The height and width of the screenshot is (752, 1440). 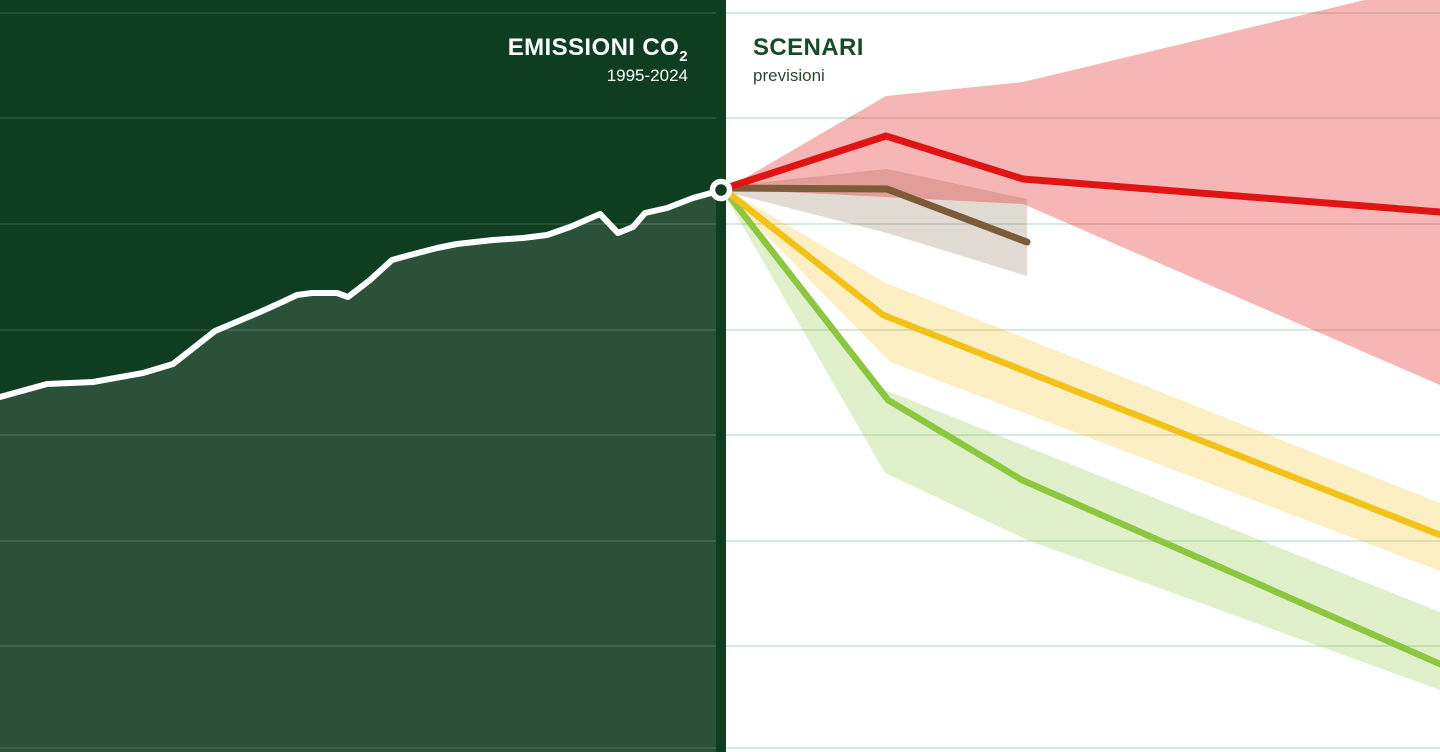 I want to click on left-panel-title-subscript: 2, so click(x=683, y=56).